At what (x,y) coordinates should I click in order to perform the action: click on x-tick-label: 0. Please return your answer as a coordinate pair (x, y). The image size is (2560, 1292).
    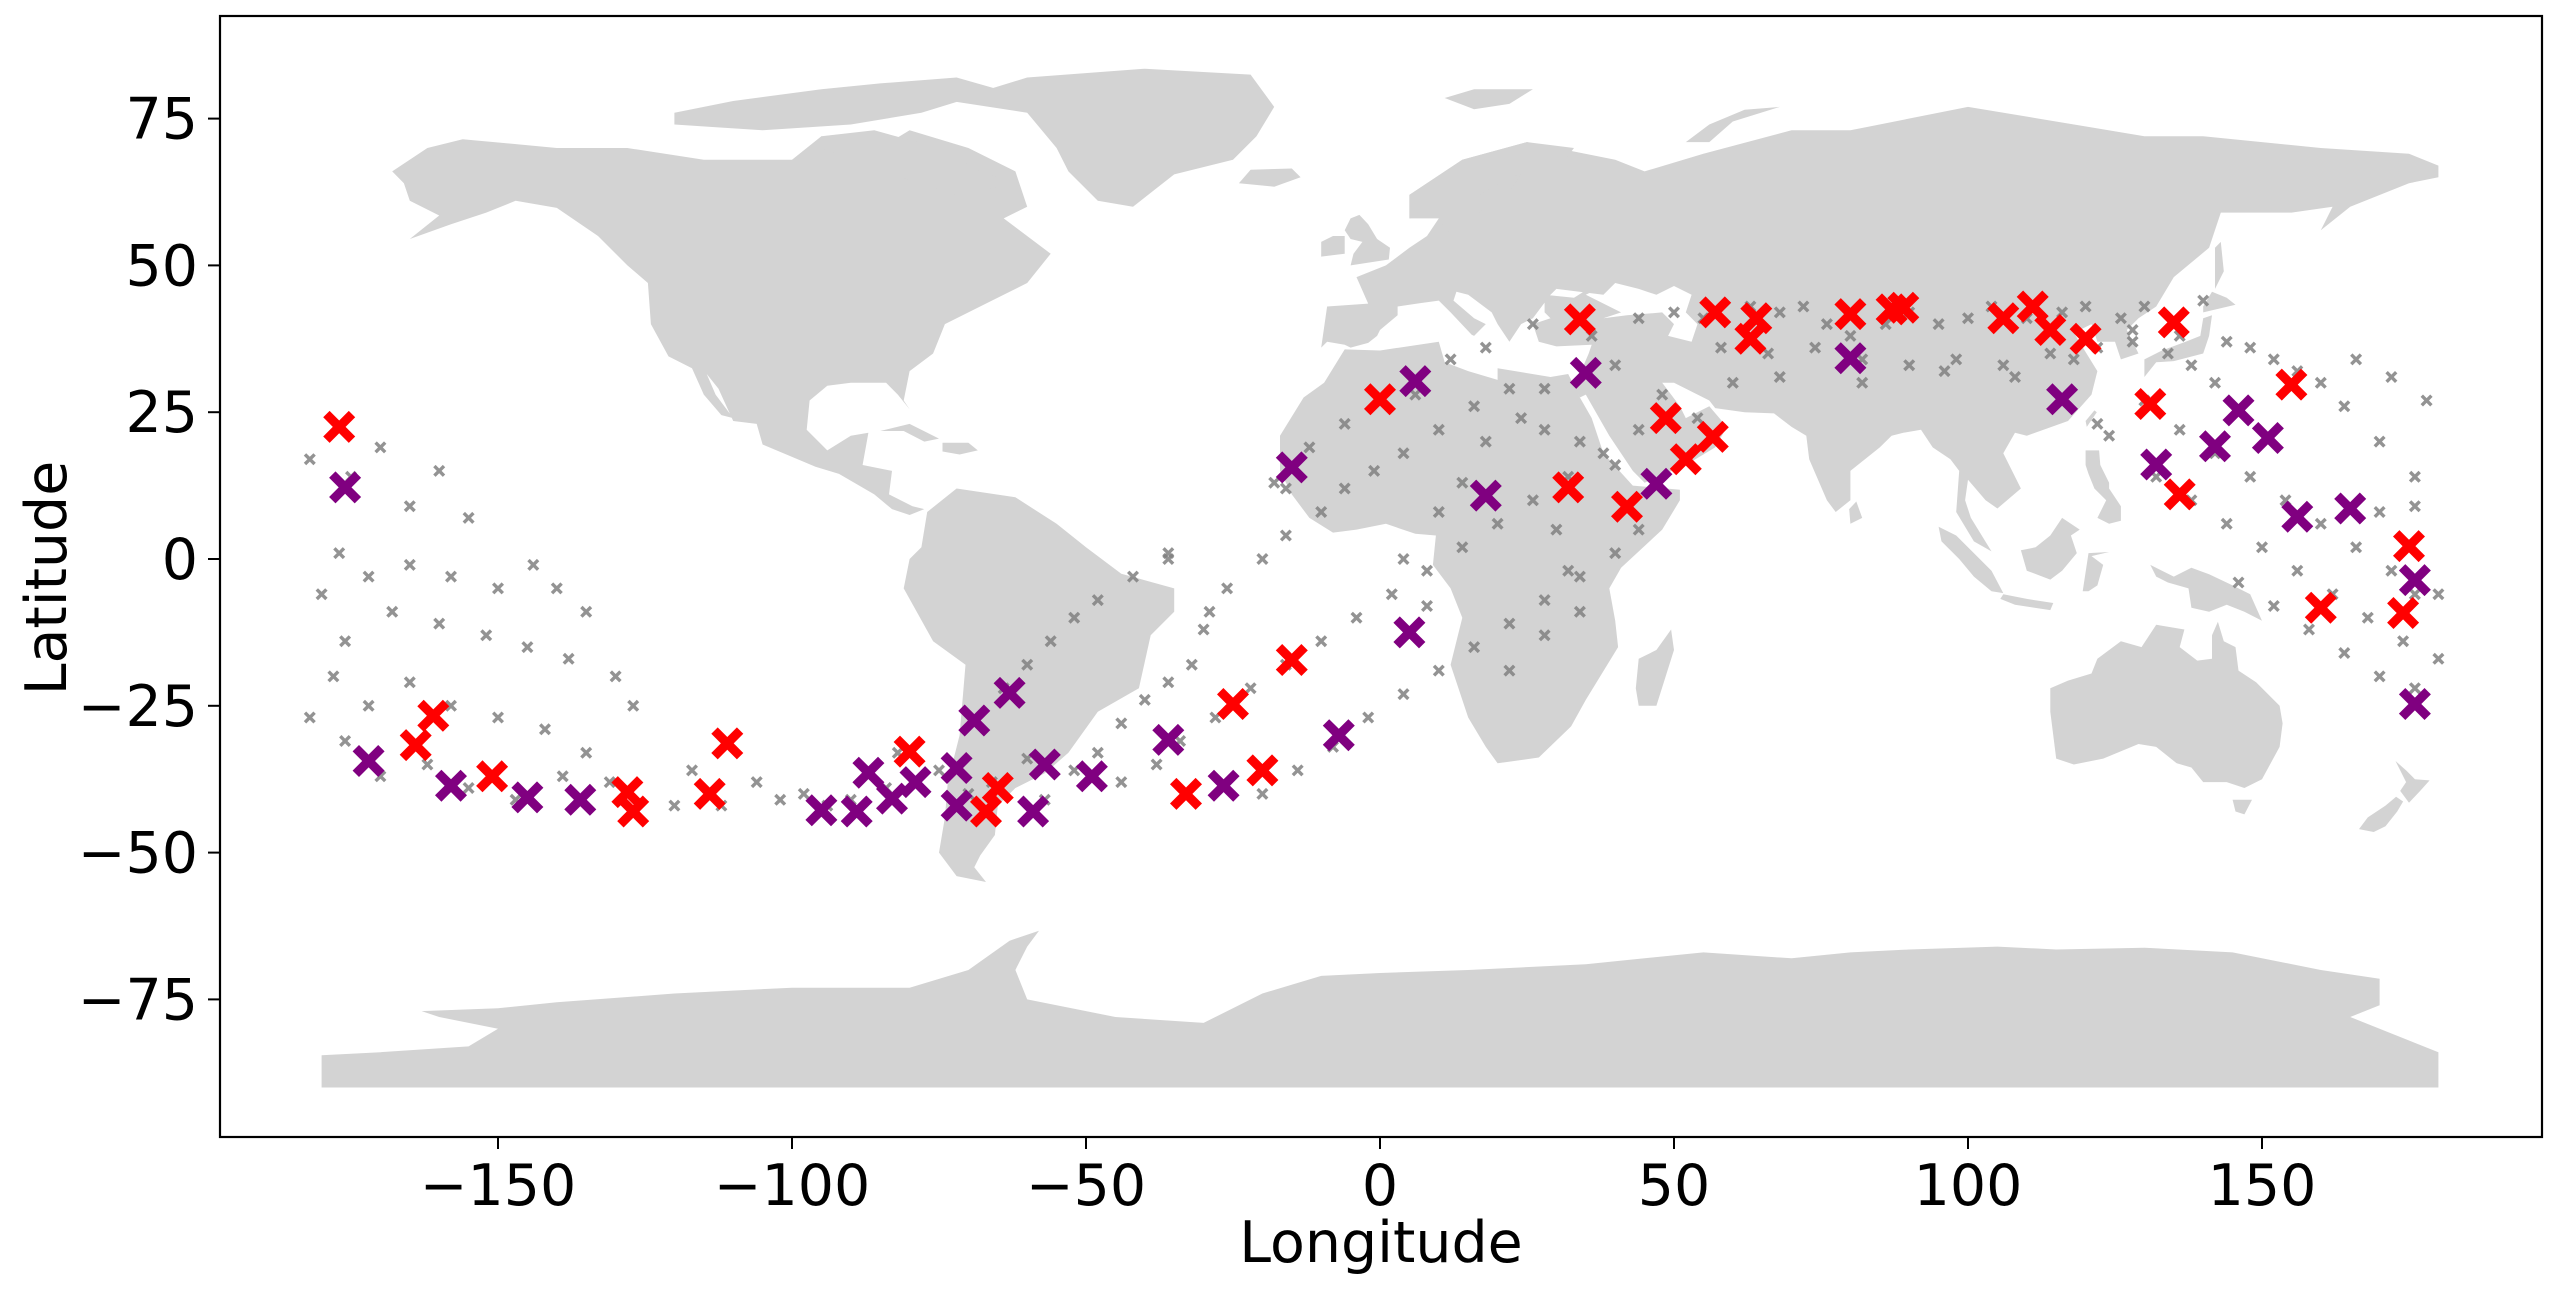
    Looking at the image, I should click on (1380, 1186).